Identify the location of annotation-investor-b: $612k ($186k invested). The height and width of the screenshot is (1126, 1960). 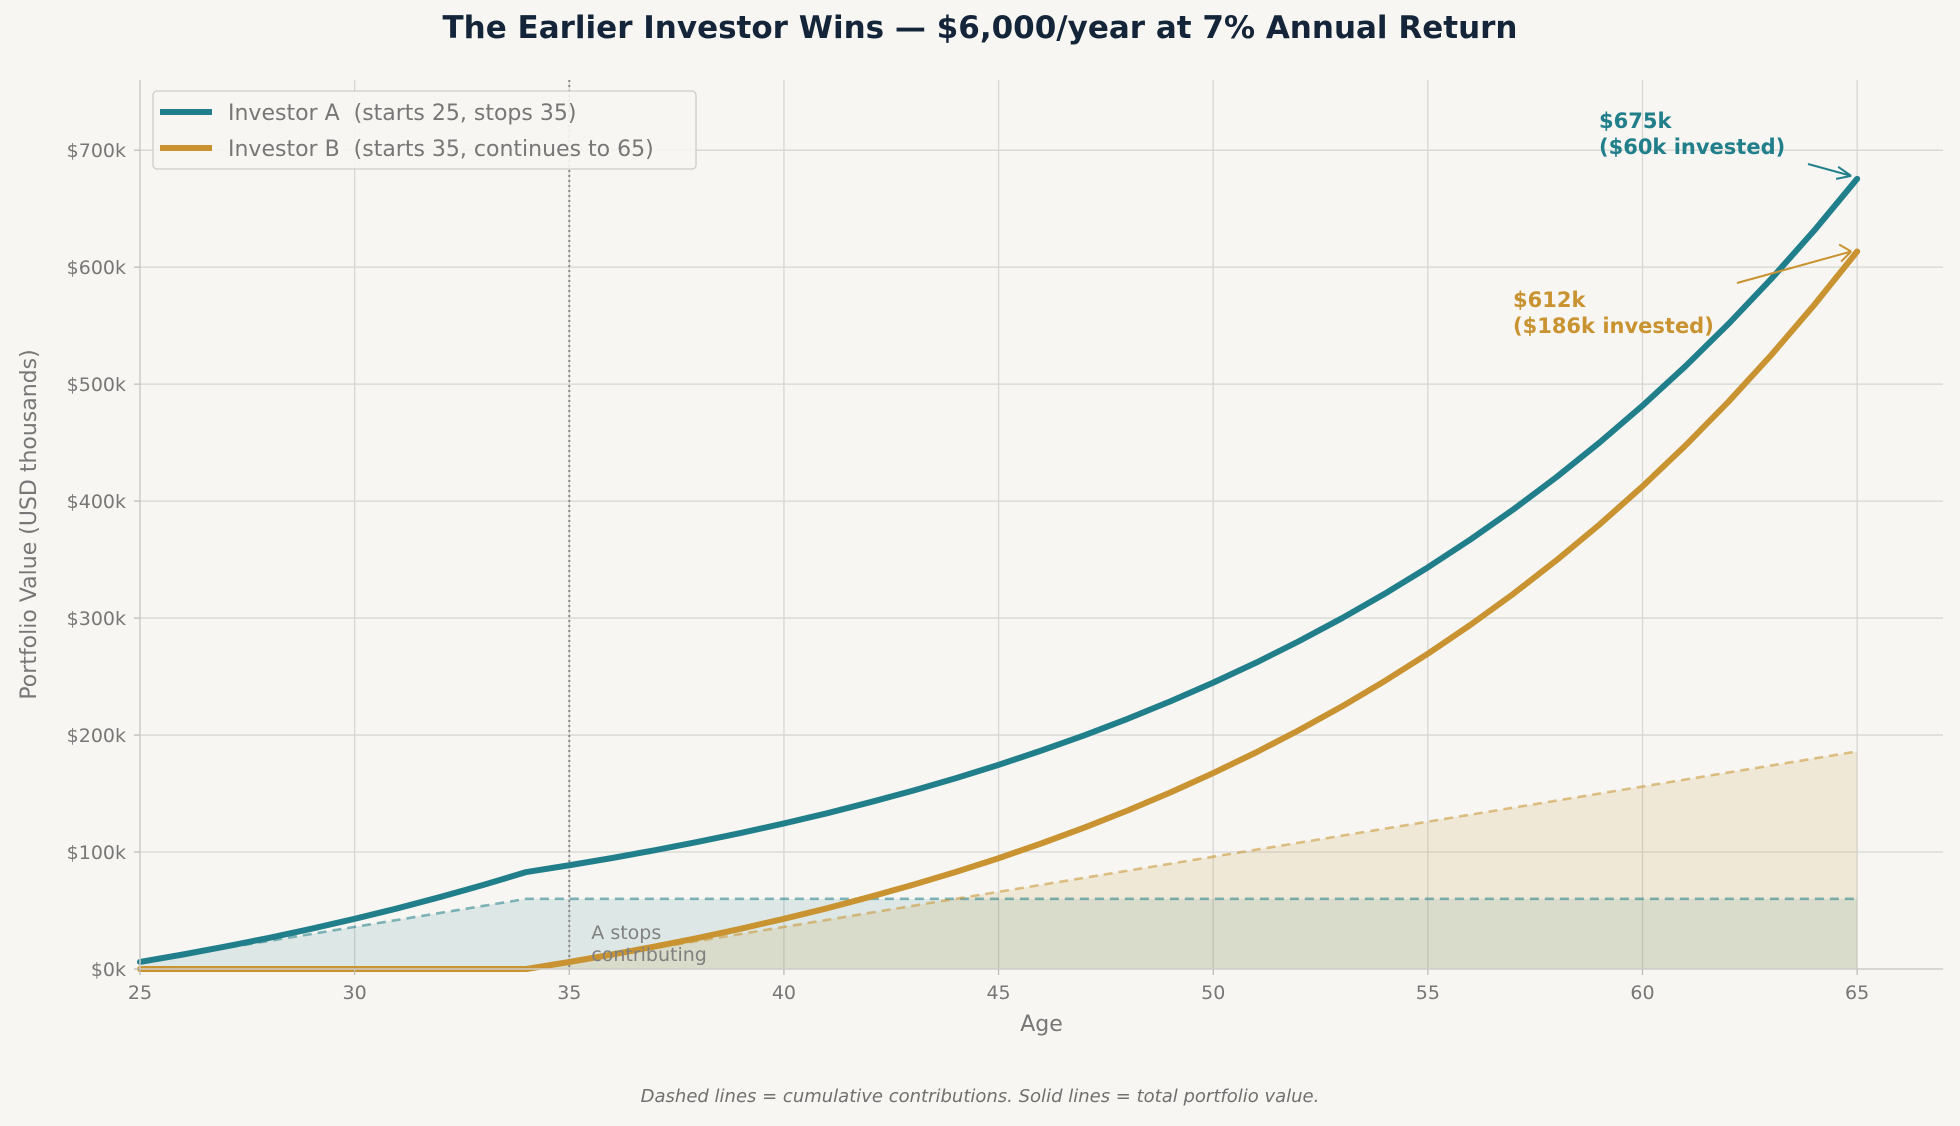
(1682, 290).